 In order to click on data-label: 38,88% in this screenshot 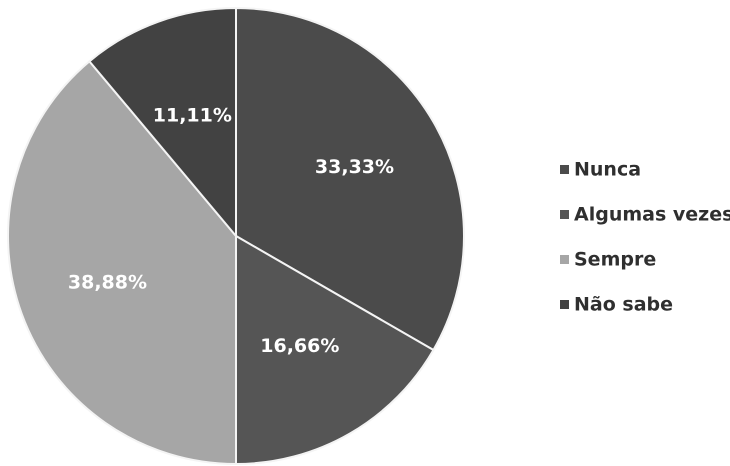, I will do `click(107, 282)`.